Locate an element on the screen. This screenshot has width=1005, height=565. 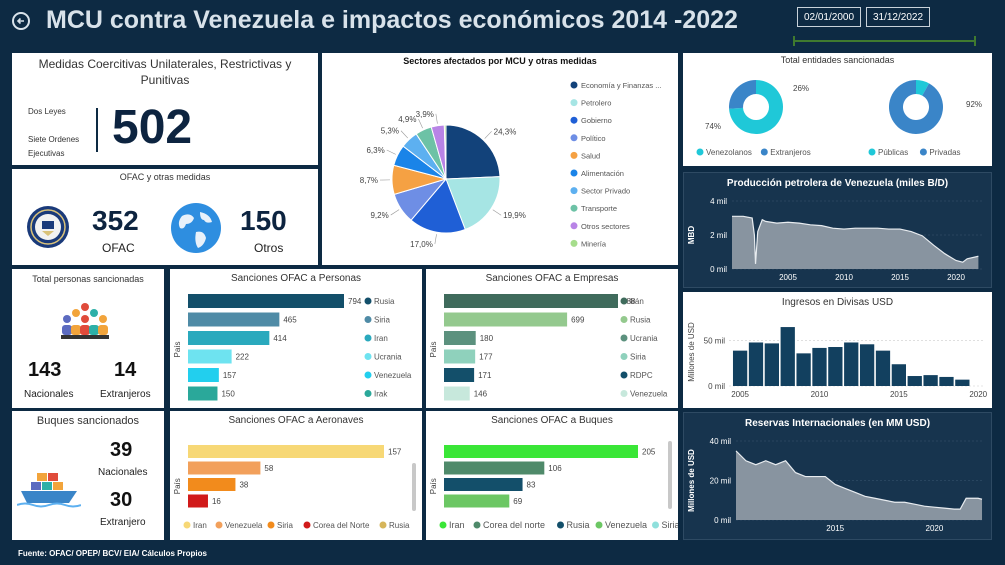
date-slider-track is located at coordinates (884, 41).